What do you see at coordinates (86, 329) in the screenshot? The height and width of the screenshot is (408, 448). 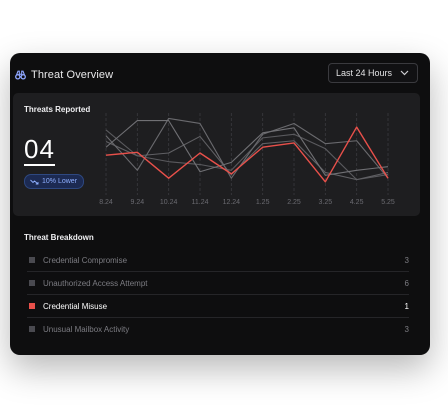 I see `breakdown-item-name: Unusual Mailbox Activity` at bounding box center [86, 329].